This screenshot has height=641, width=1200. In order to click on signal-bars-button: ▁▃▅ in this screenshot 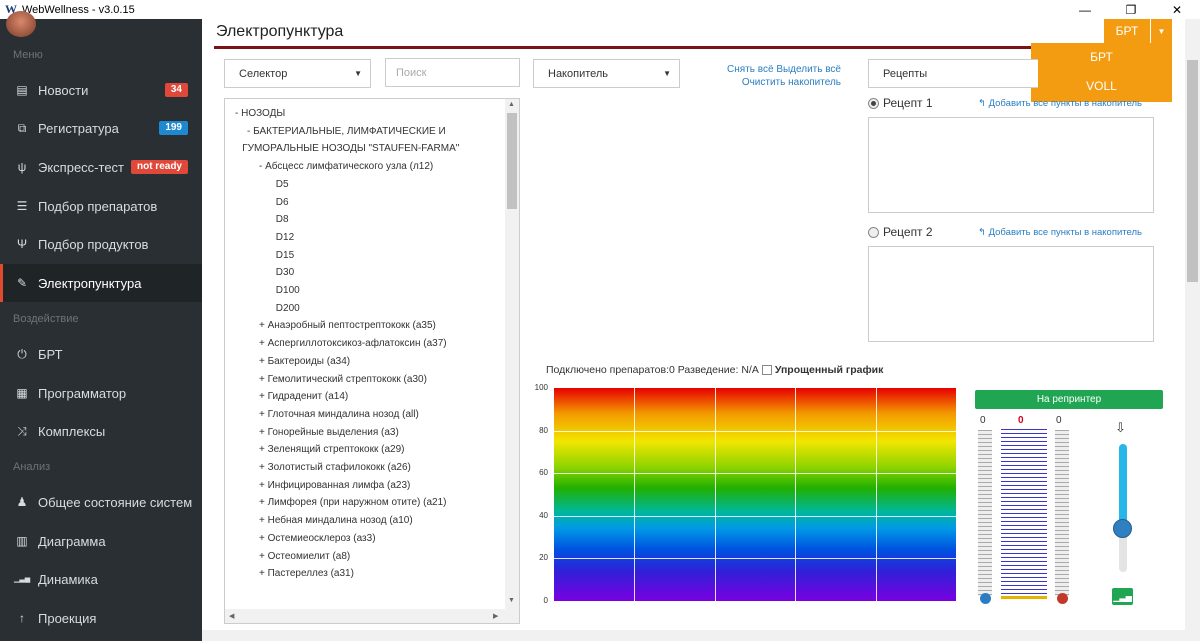, I will do `click(1122, 596)`.